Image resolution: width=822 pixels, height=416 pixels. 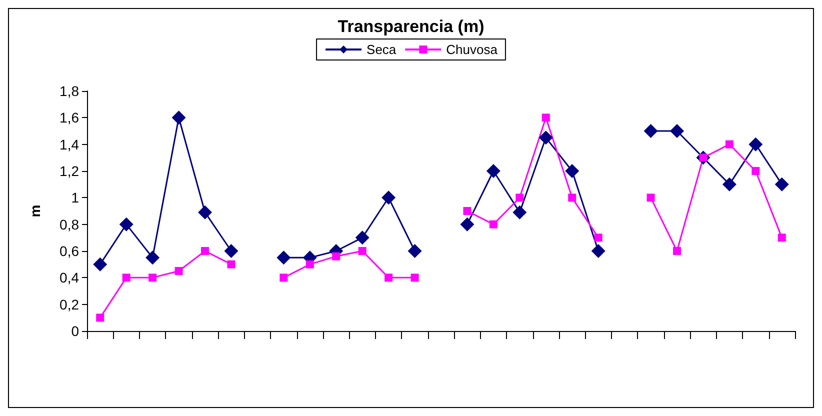 What do you see at coordinates (70, 278) in the screenshot?
I see `y-tick-label: 0,4` at bounding box center [70, 278].